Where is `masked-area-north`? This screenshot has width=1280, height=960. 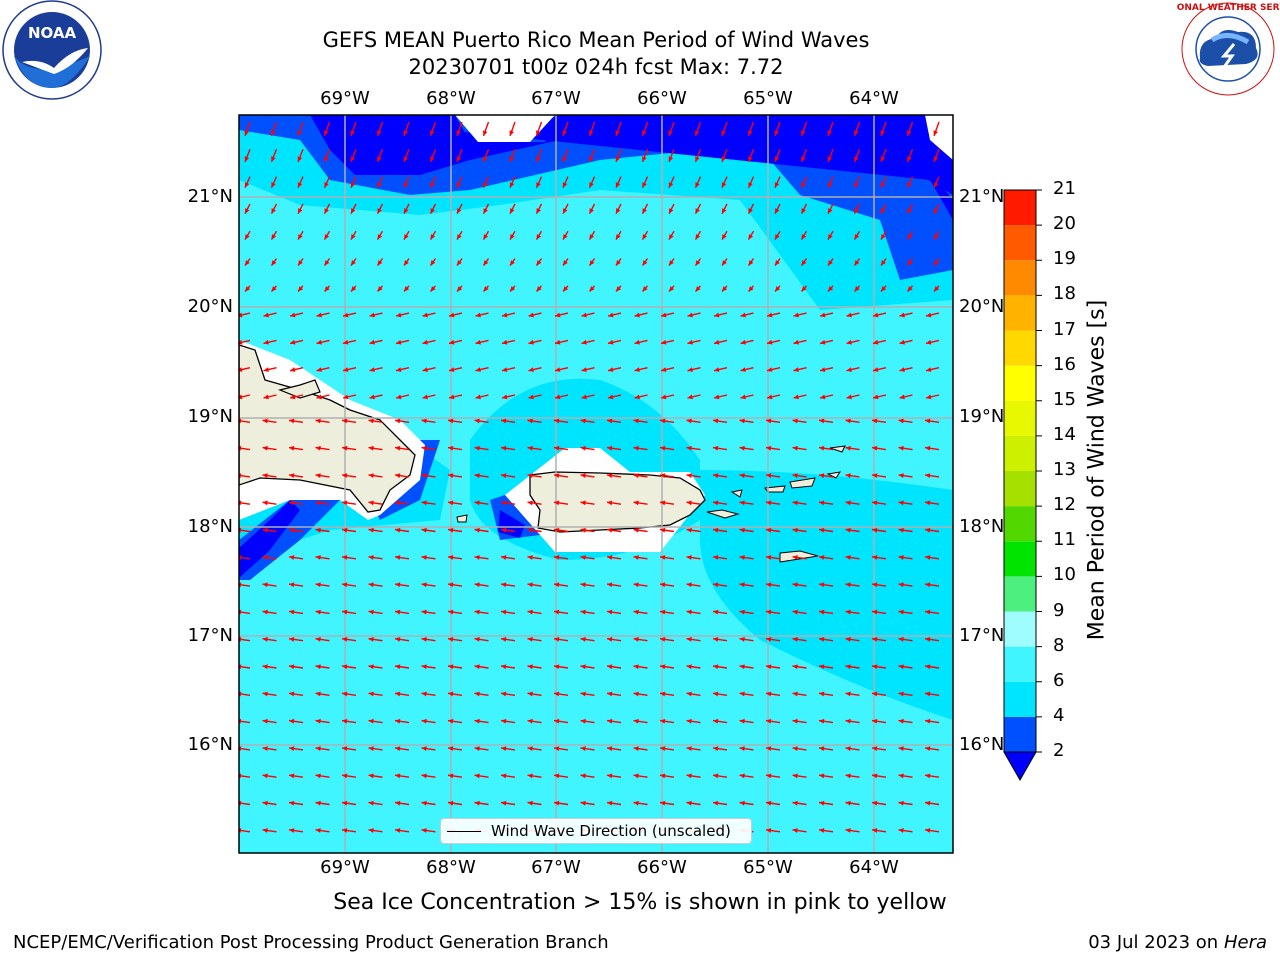
masked-area-north is located at coordinates (505, 128).